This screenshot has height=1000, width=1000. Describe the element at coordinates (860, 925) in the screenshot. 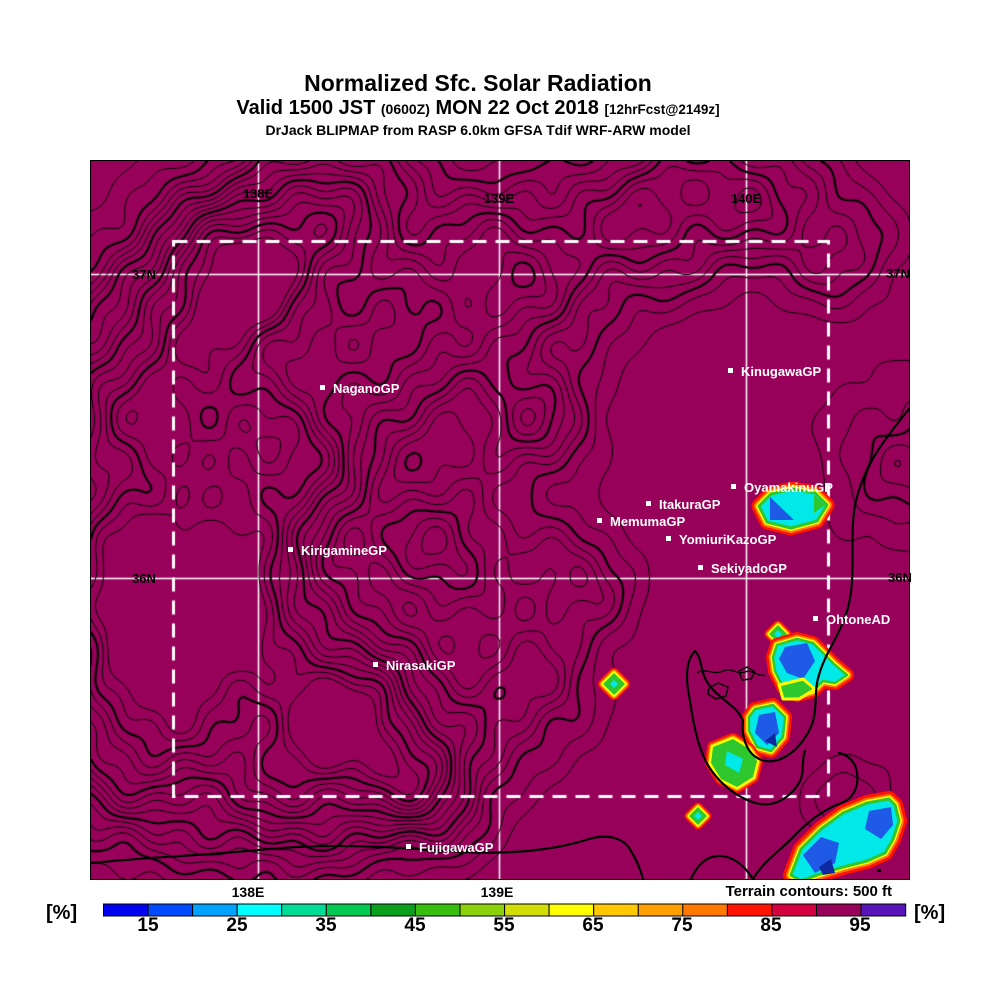

I see `colorbar-tick: 95` at that location.